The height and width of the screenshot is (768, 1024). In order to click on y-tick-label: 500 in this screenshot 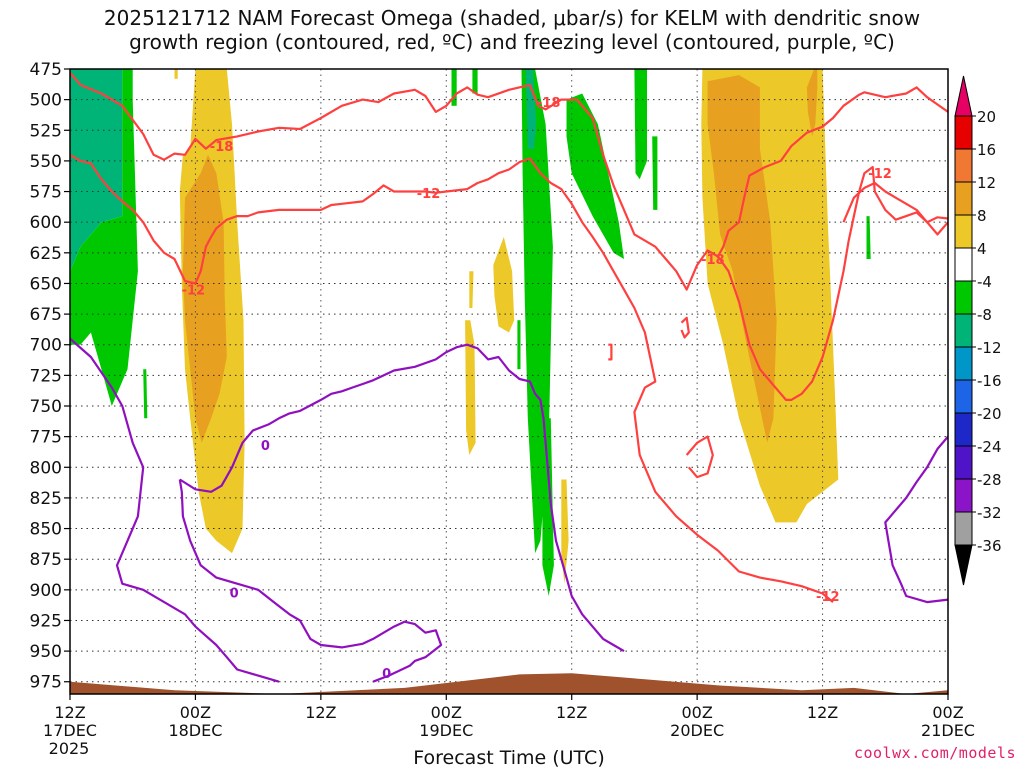, I will do `click(46, 101)`.